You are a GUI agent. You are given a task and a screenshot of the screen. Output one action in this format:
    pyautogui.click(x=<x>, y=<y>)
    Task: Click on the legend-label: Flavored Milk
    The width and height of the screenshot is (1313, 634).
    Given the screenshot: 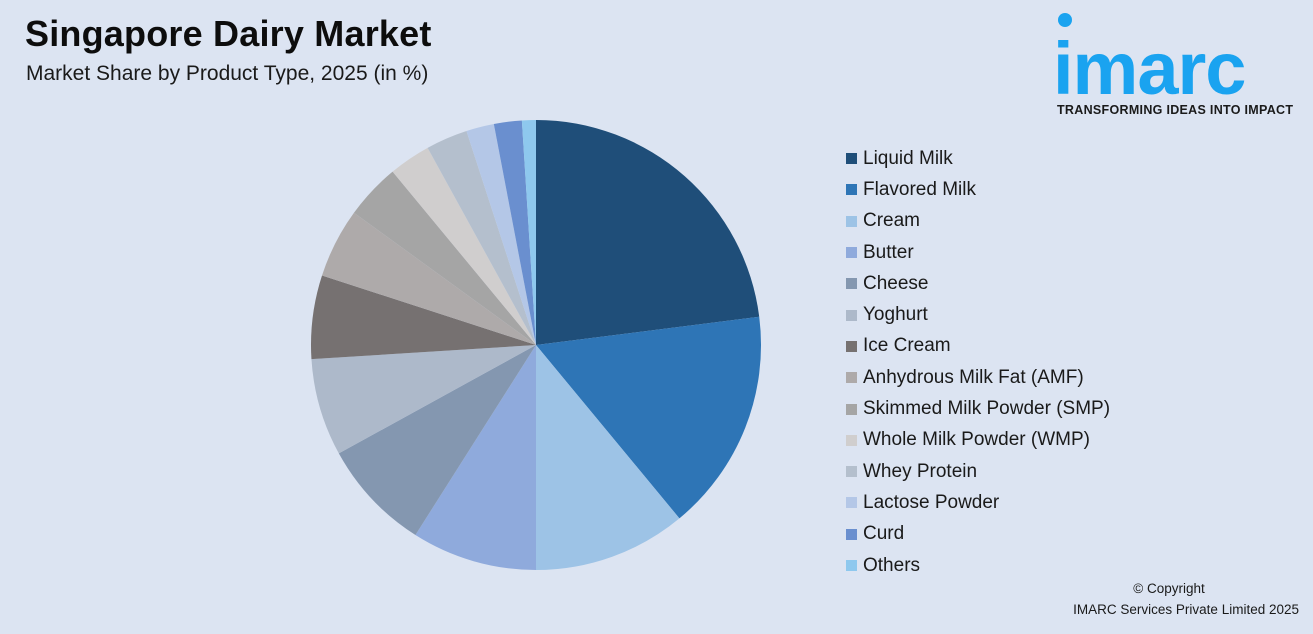 What is the action you would take?
    pyautogui.click(x=919, y=189)
    